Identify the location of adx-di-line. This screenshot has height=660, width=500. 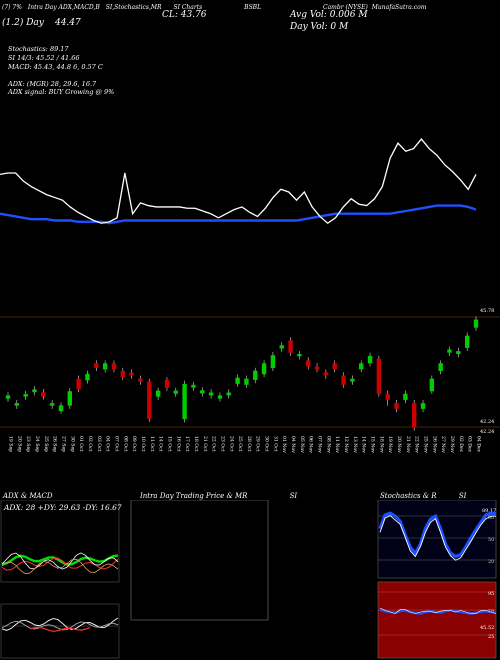
(60, 566).